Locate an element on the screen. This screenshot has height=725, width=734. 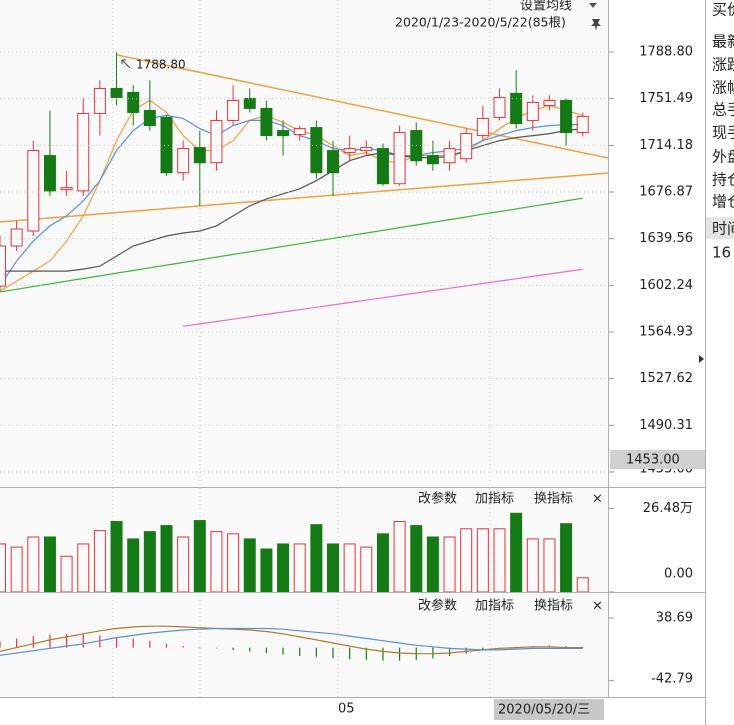
peak-arrow is located at coordinates (126, 64).